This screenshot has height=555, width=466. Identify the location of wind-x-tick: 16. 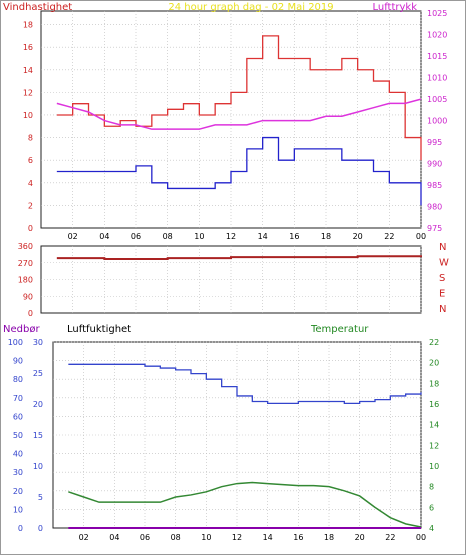
(294, 236).